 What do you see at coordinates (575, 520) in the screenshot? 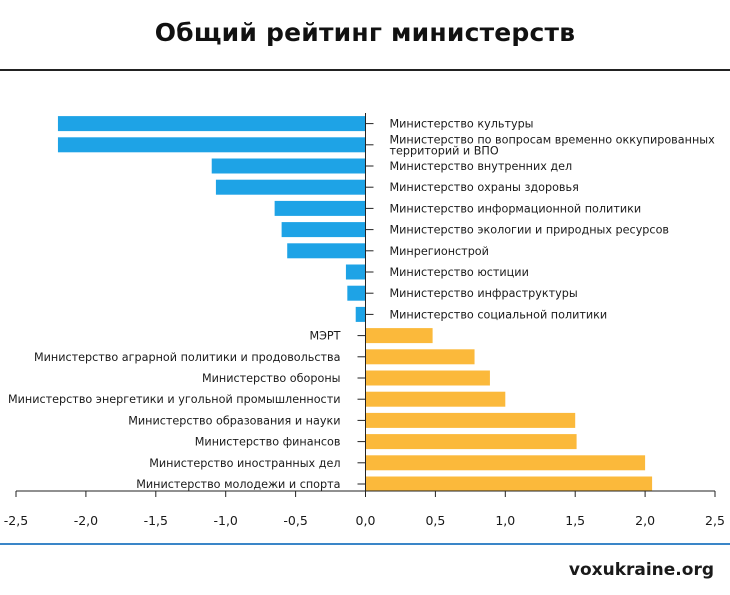
I see `x-tick-label: 1,5` at bounding box center [575, 520].